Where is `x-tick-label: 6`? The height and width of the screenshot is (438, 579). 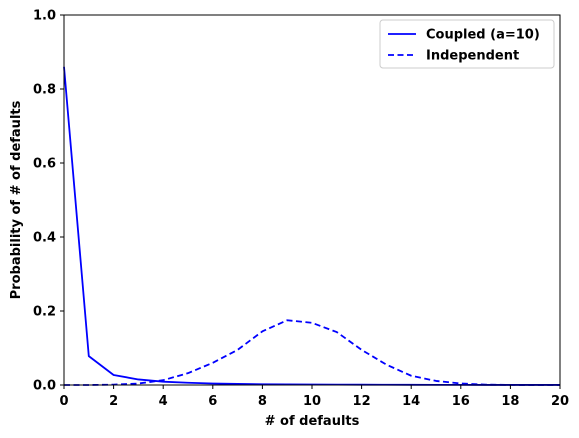 x-tick-label: 6 is located at coordinates (212, 401).